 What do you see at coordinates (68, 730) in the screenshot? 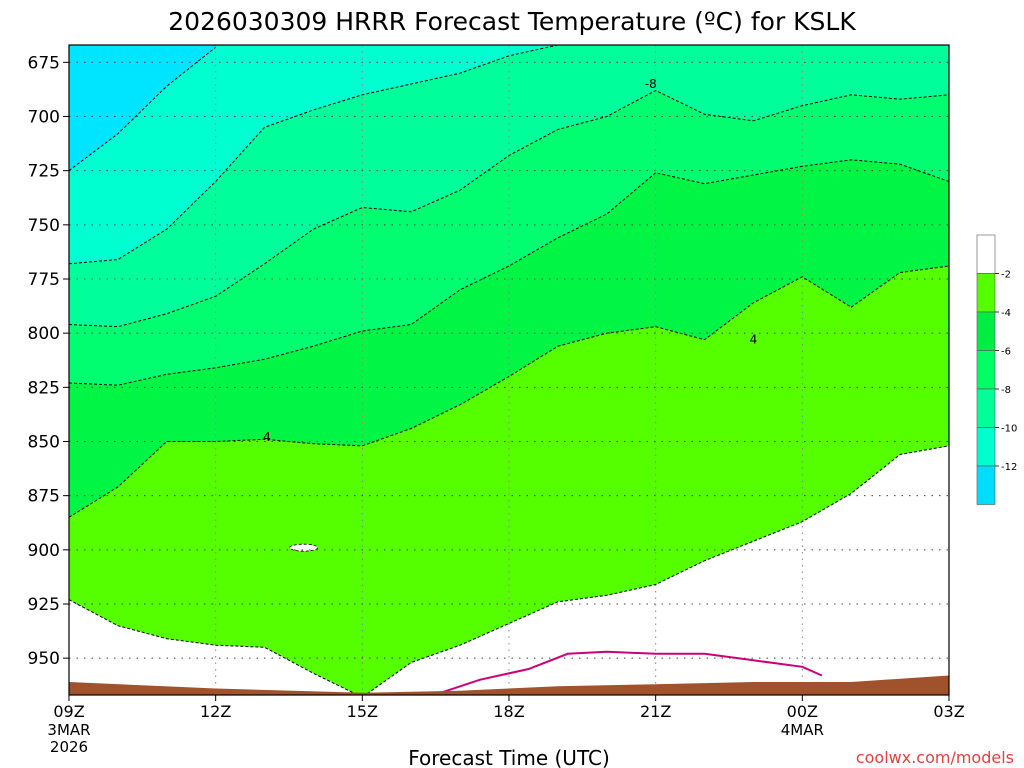
I see `x-tick-sublabel: 3MAR` at bounding box center [68, 730].